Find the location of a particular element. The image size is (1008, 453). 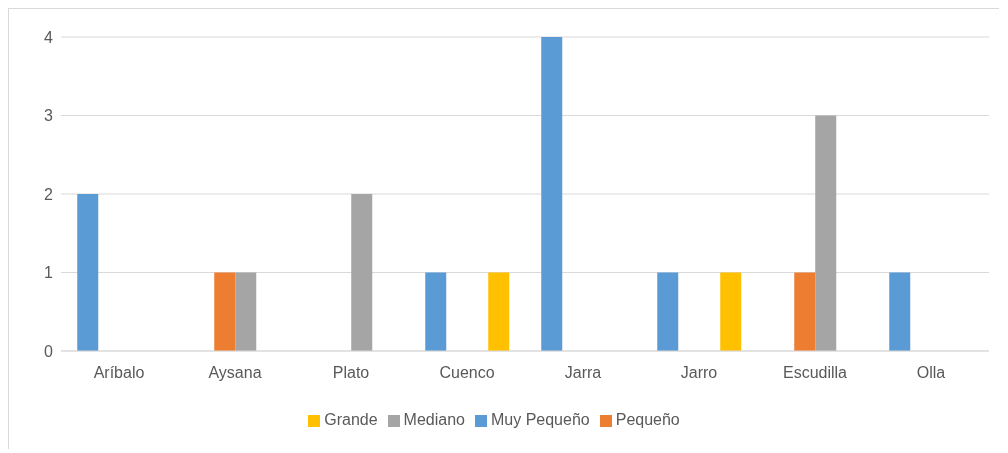

legend-label: Mediano is located at coordinates (434, 419).